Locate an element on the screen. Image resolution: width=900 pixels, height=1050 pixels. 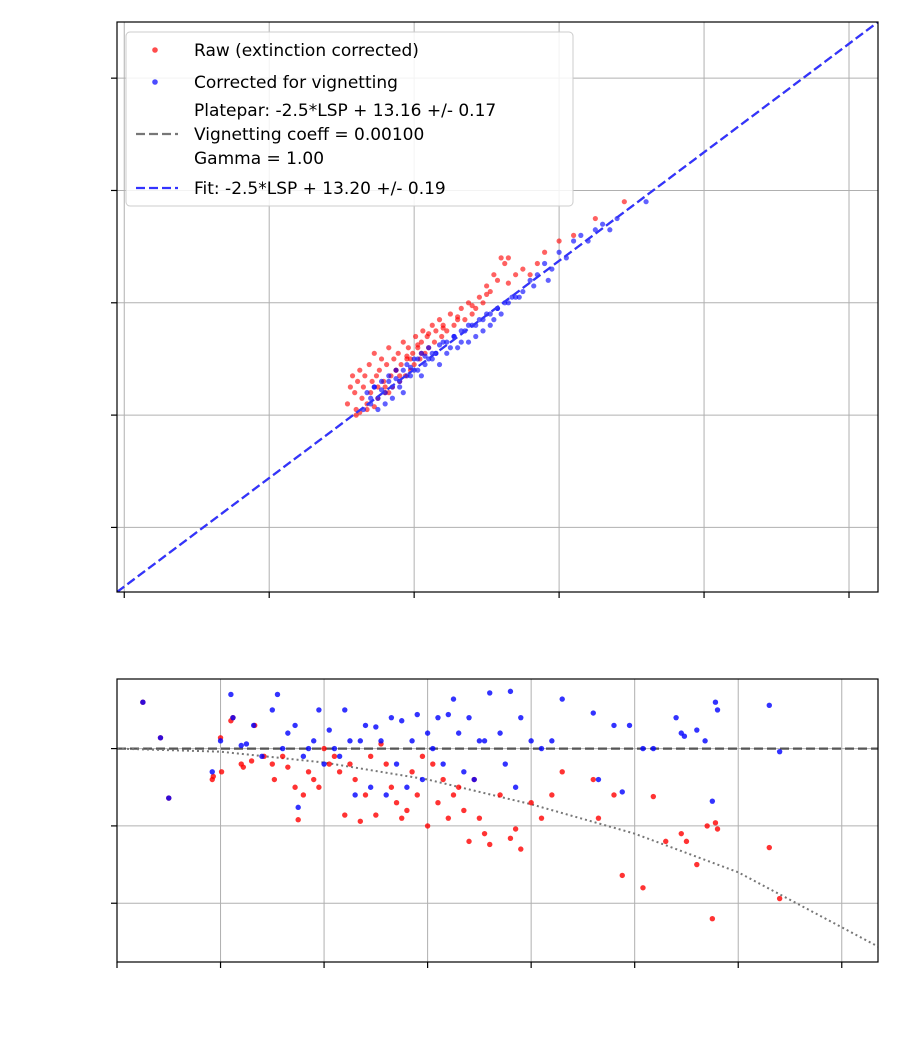
legend-entry-label: Raw (extinction corrected) is located at coordinates (306, 51).